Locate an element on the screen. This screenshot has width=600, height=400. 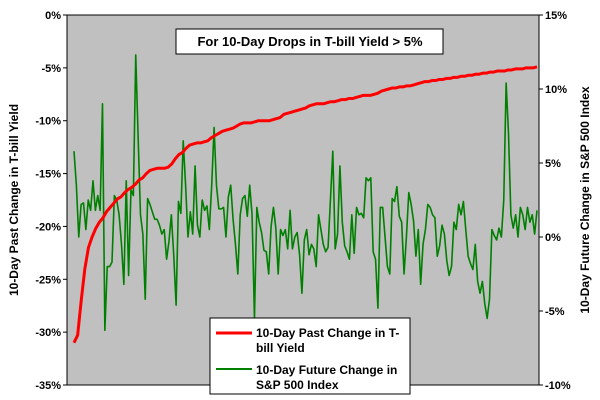
left-tick-label: -25% is located at coordinates (48, 280).